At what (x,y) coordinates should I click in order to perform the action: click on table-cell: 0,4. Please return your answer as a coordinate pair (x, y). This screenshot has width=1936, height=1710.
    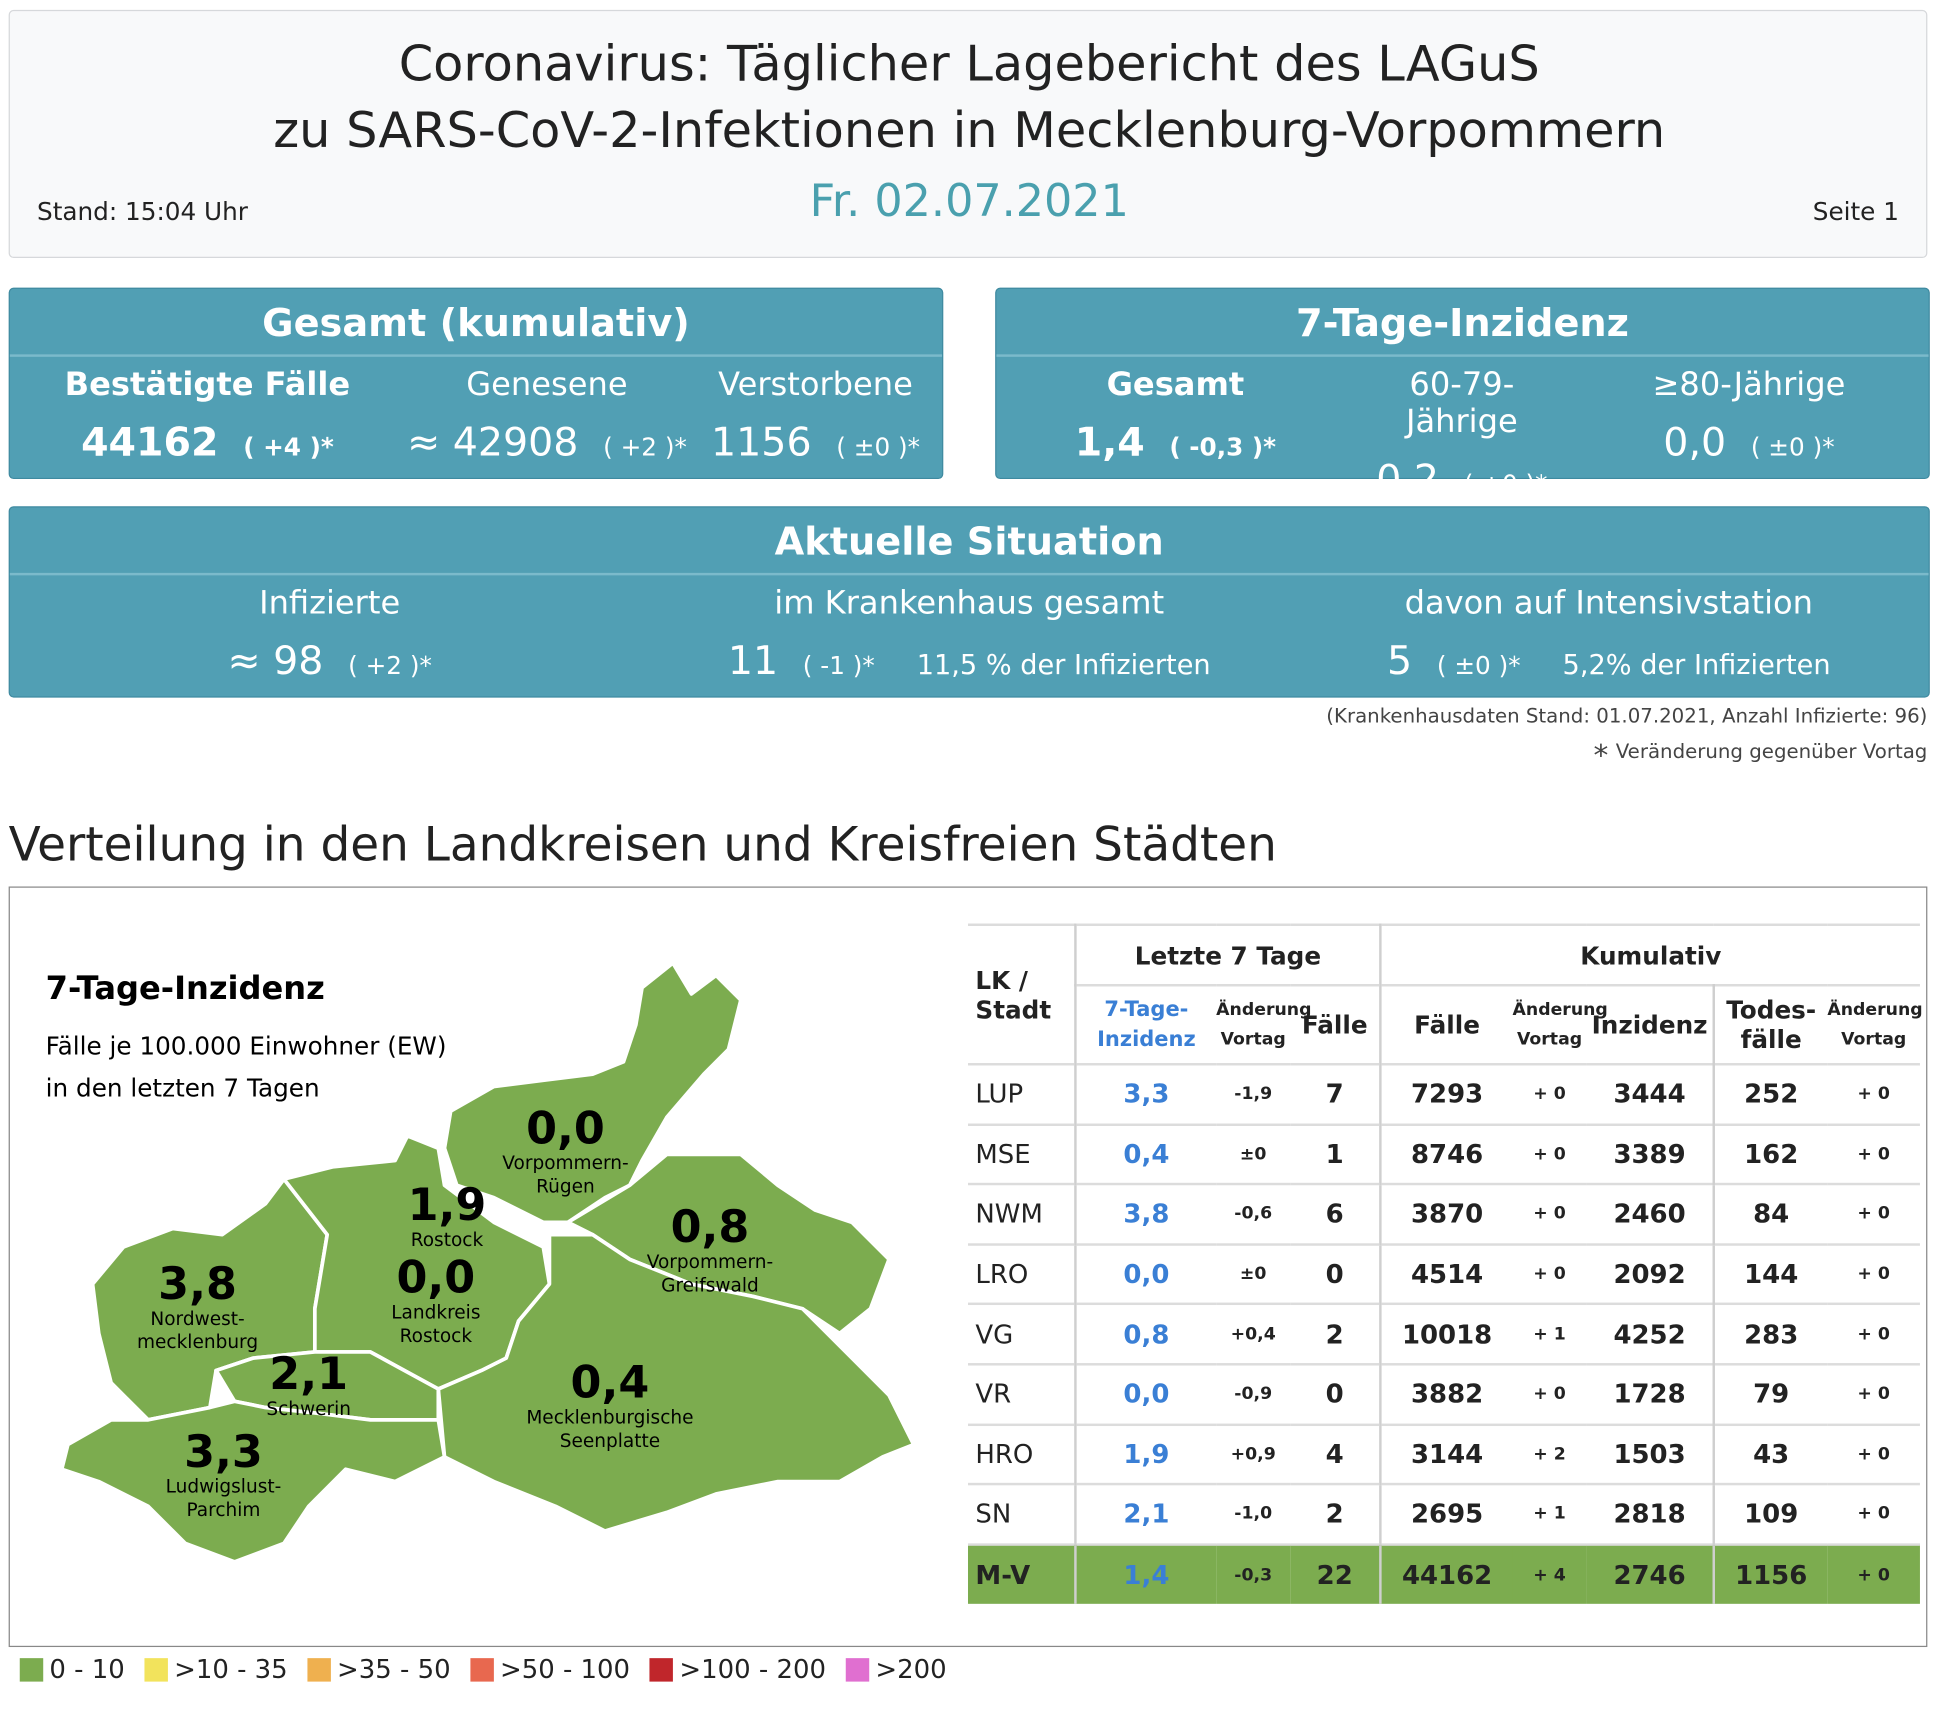
    Looking at the image, I should click on (1146, 1154).